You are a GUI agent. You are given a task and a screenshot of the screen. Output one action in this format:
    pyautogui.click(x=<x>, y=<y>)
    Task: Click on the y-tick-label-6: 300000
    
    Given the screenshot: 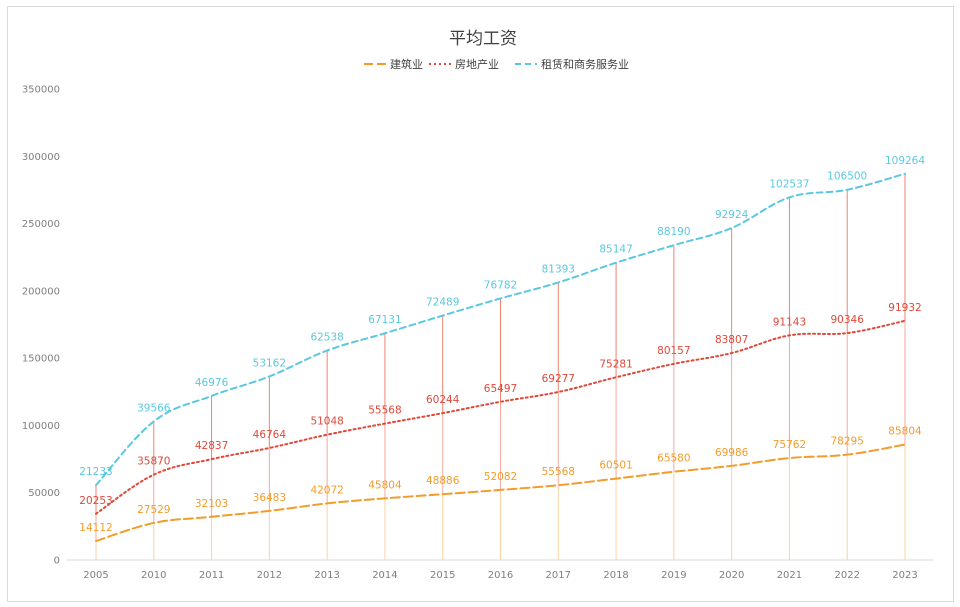 What is the action you would take?
    pyautogui.click(x=41, y=157)
    